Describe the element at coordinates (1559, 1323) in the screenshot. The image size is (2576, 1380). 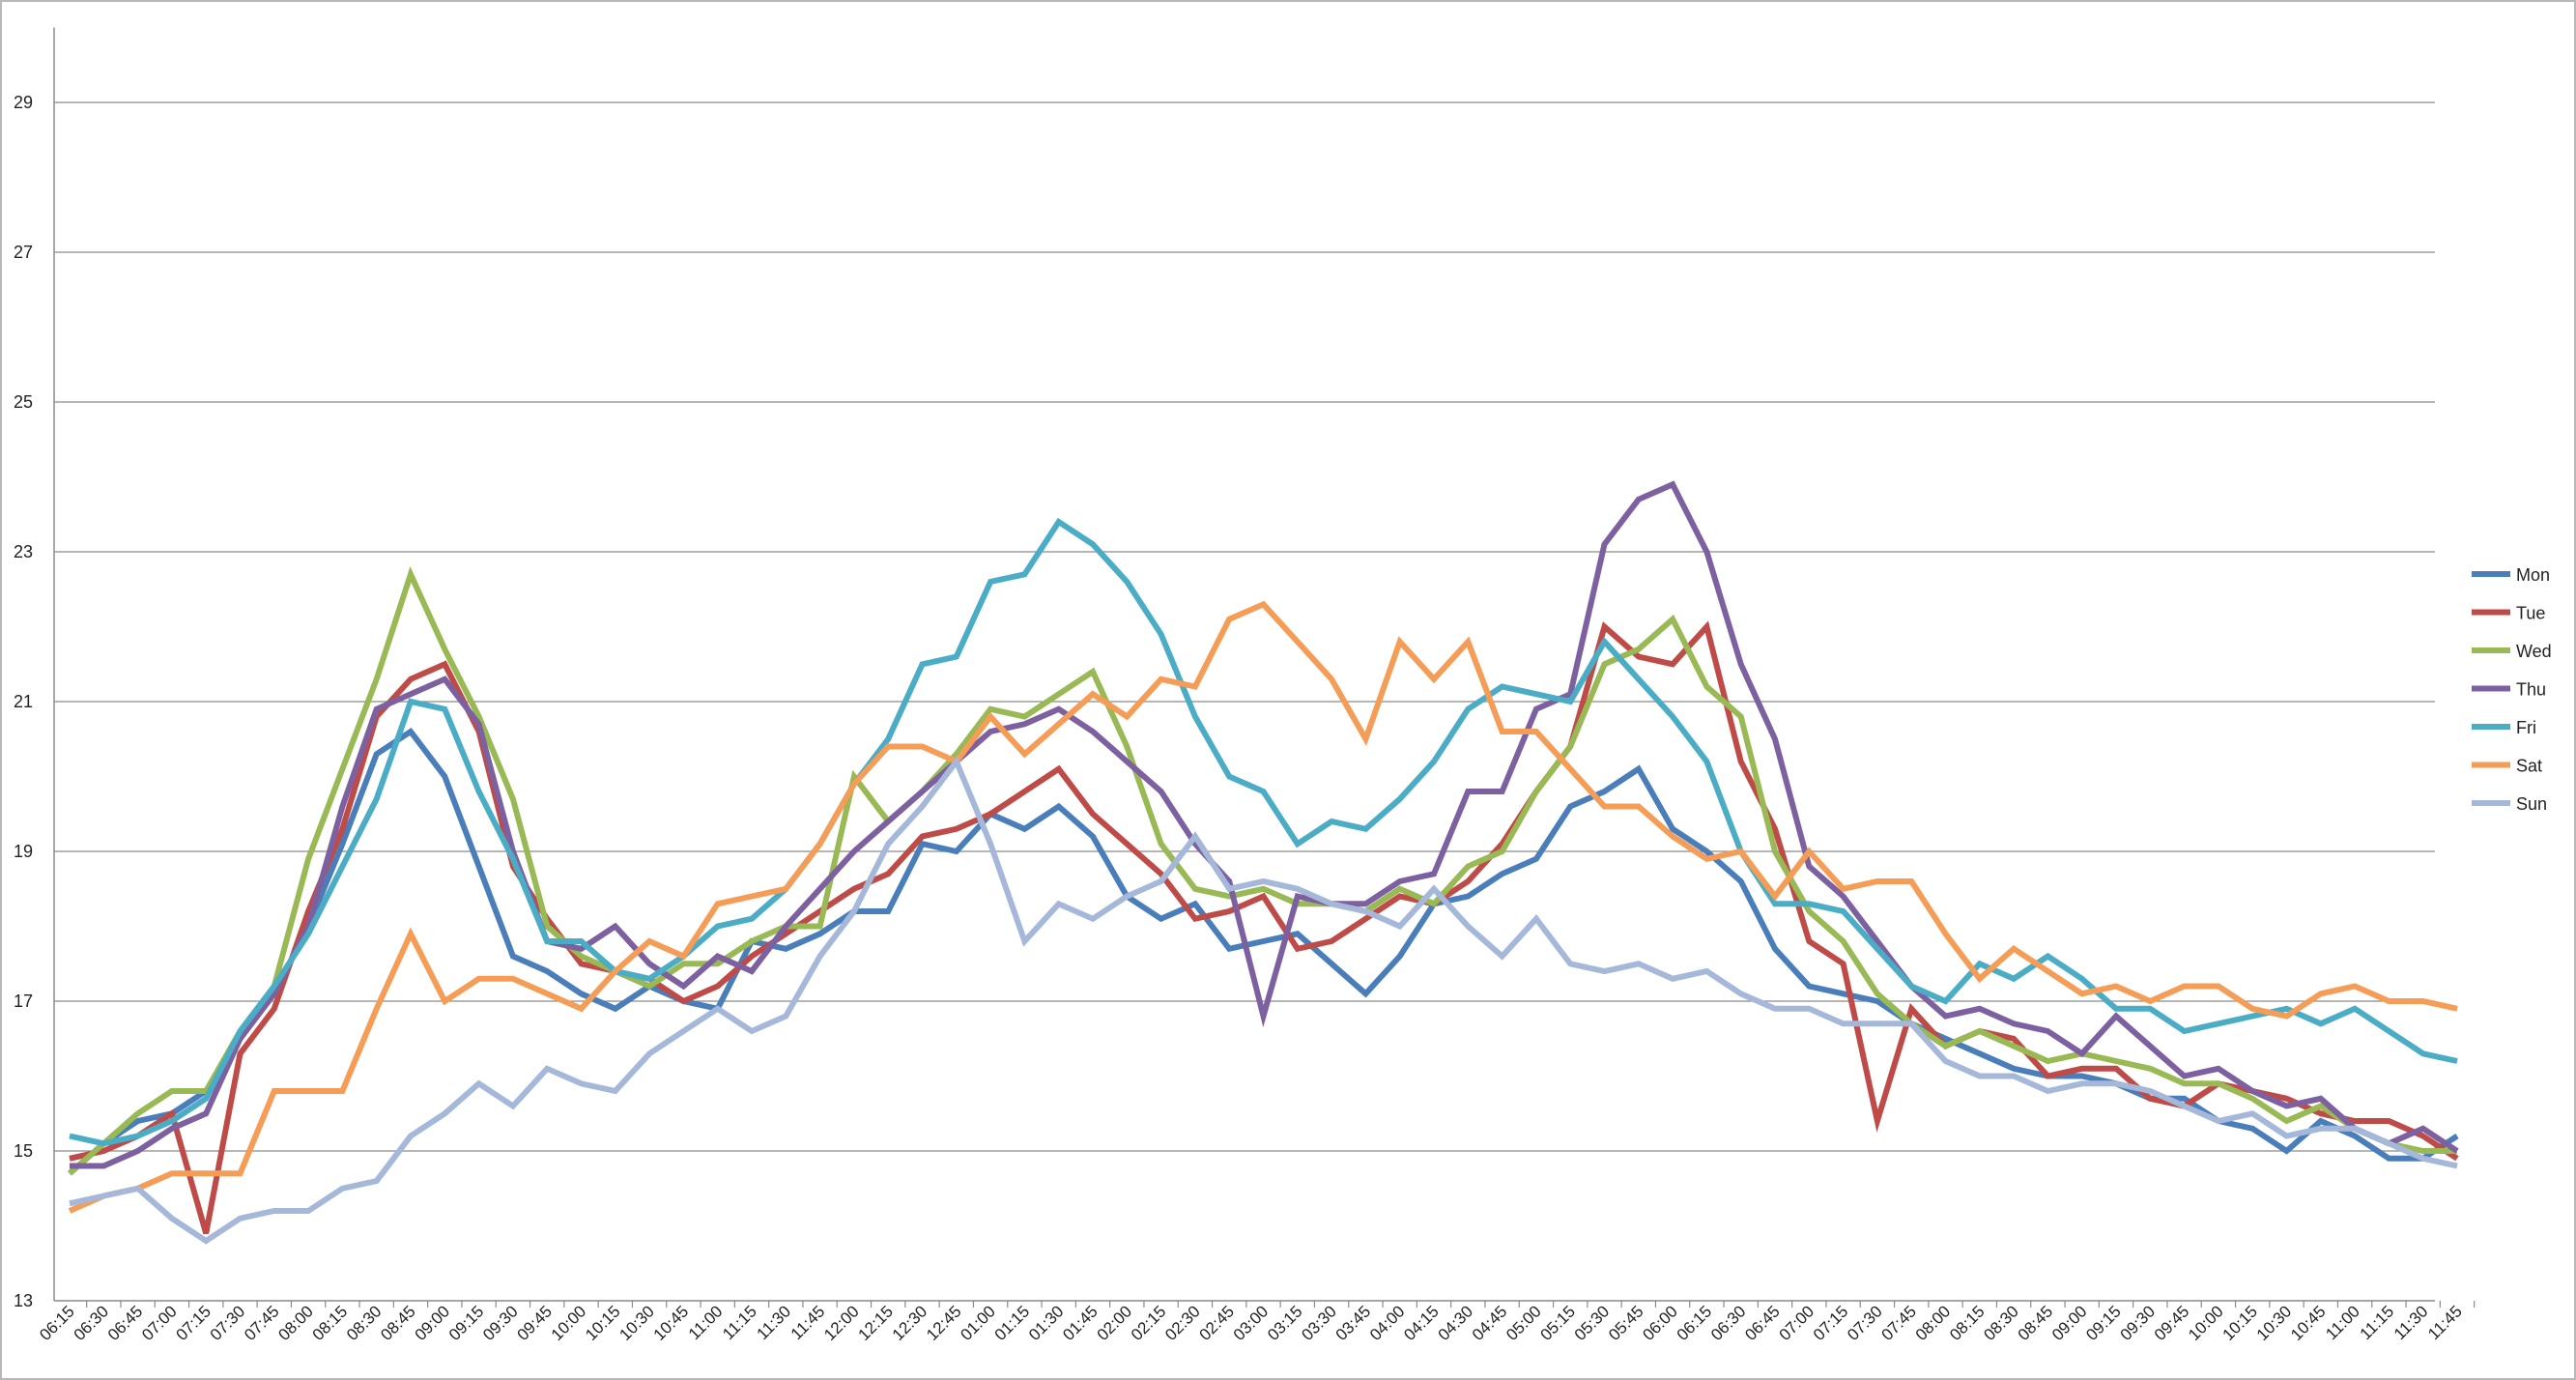
I see `x-tick-label: 05:15` at that location.